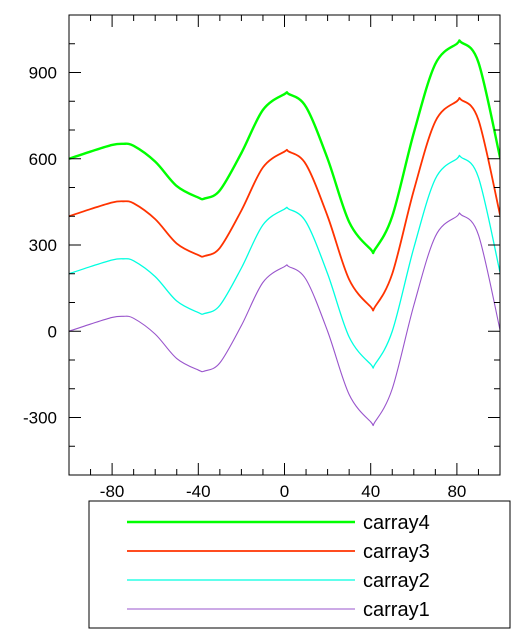 This screenshot has width=518, height=638. Describe the element at coordinates (198, 491) in the screenshot. I see `x-tick-label: -40` at that location.